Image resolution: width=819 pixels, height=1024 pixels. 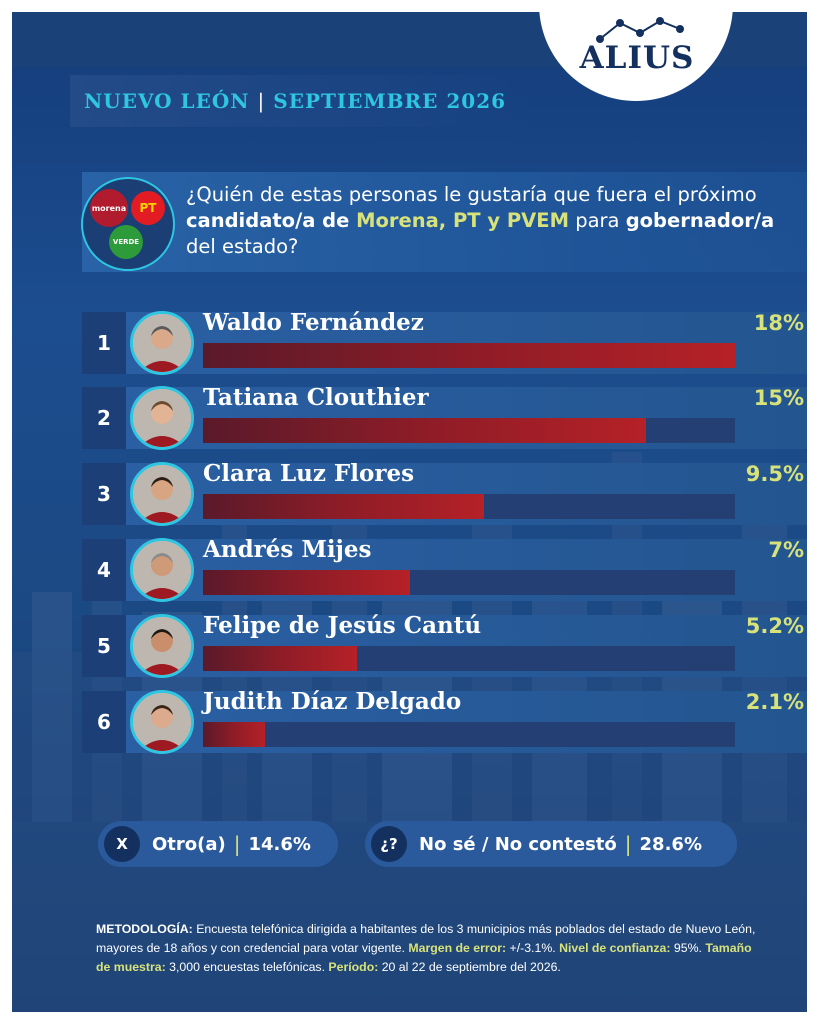 What do you see at coordinates (444, 417) in the screenshot?
I see `chart-row: 2 Tatiana Clouthier 15%` at bounding box center [444, 417].